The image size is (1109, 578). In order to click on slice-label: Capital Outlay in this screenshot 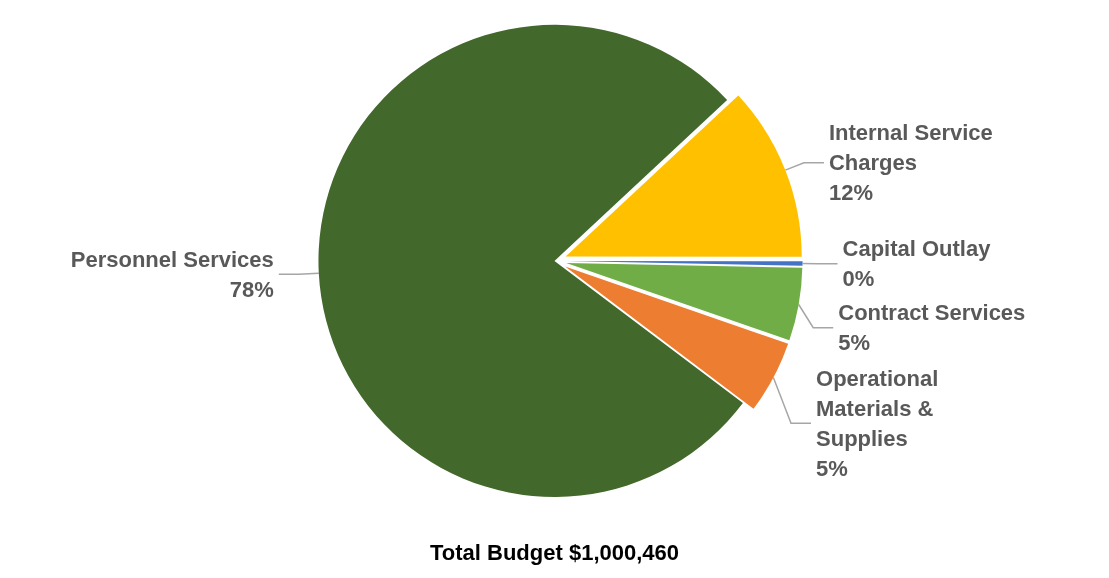, I will do `click(917, 249)`.